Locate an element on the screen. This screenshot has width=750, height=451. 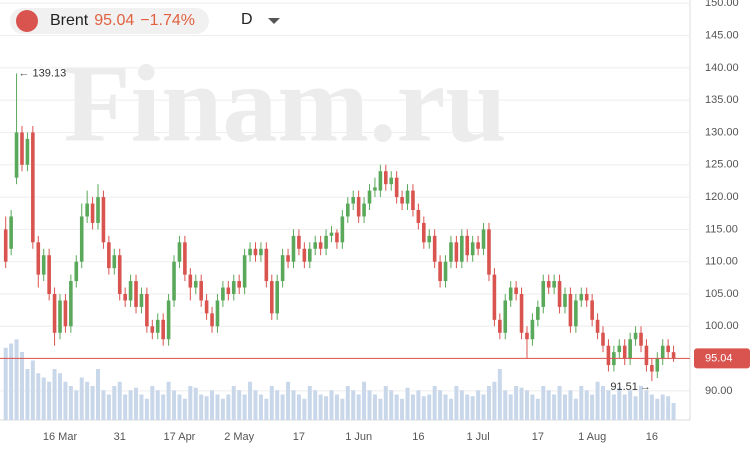
x-tick-label: 17 is located at coordinates (538, 437).